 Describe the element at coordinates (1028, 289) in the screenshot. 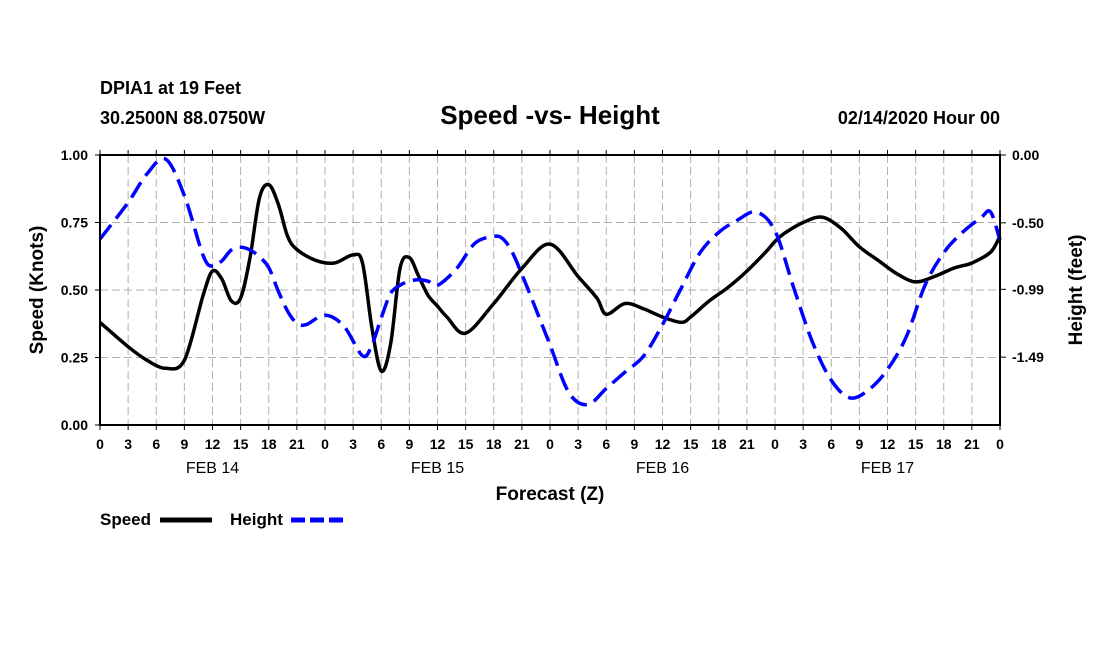

I see `y2-tick-label: -0.99` at that location.